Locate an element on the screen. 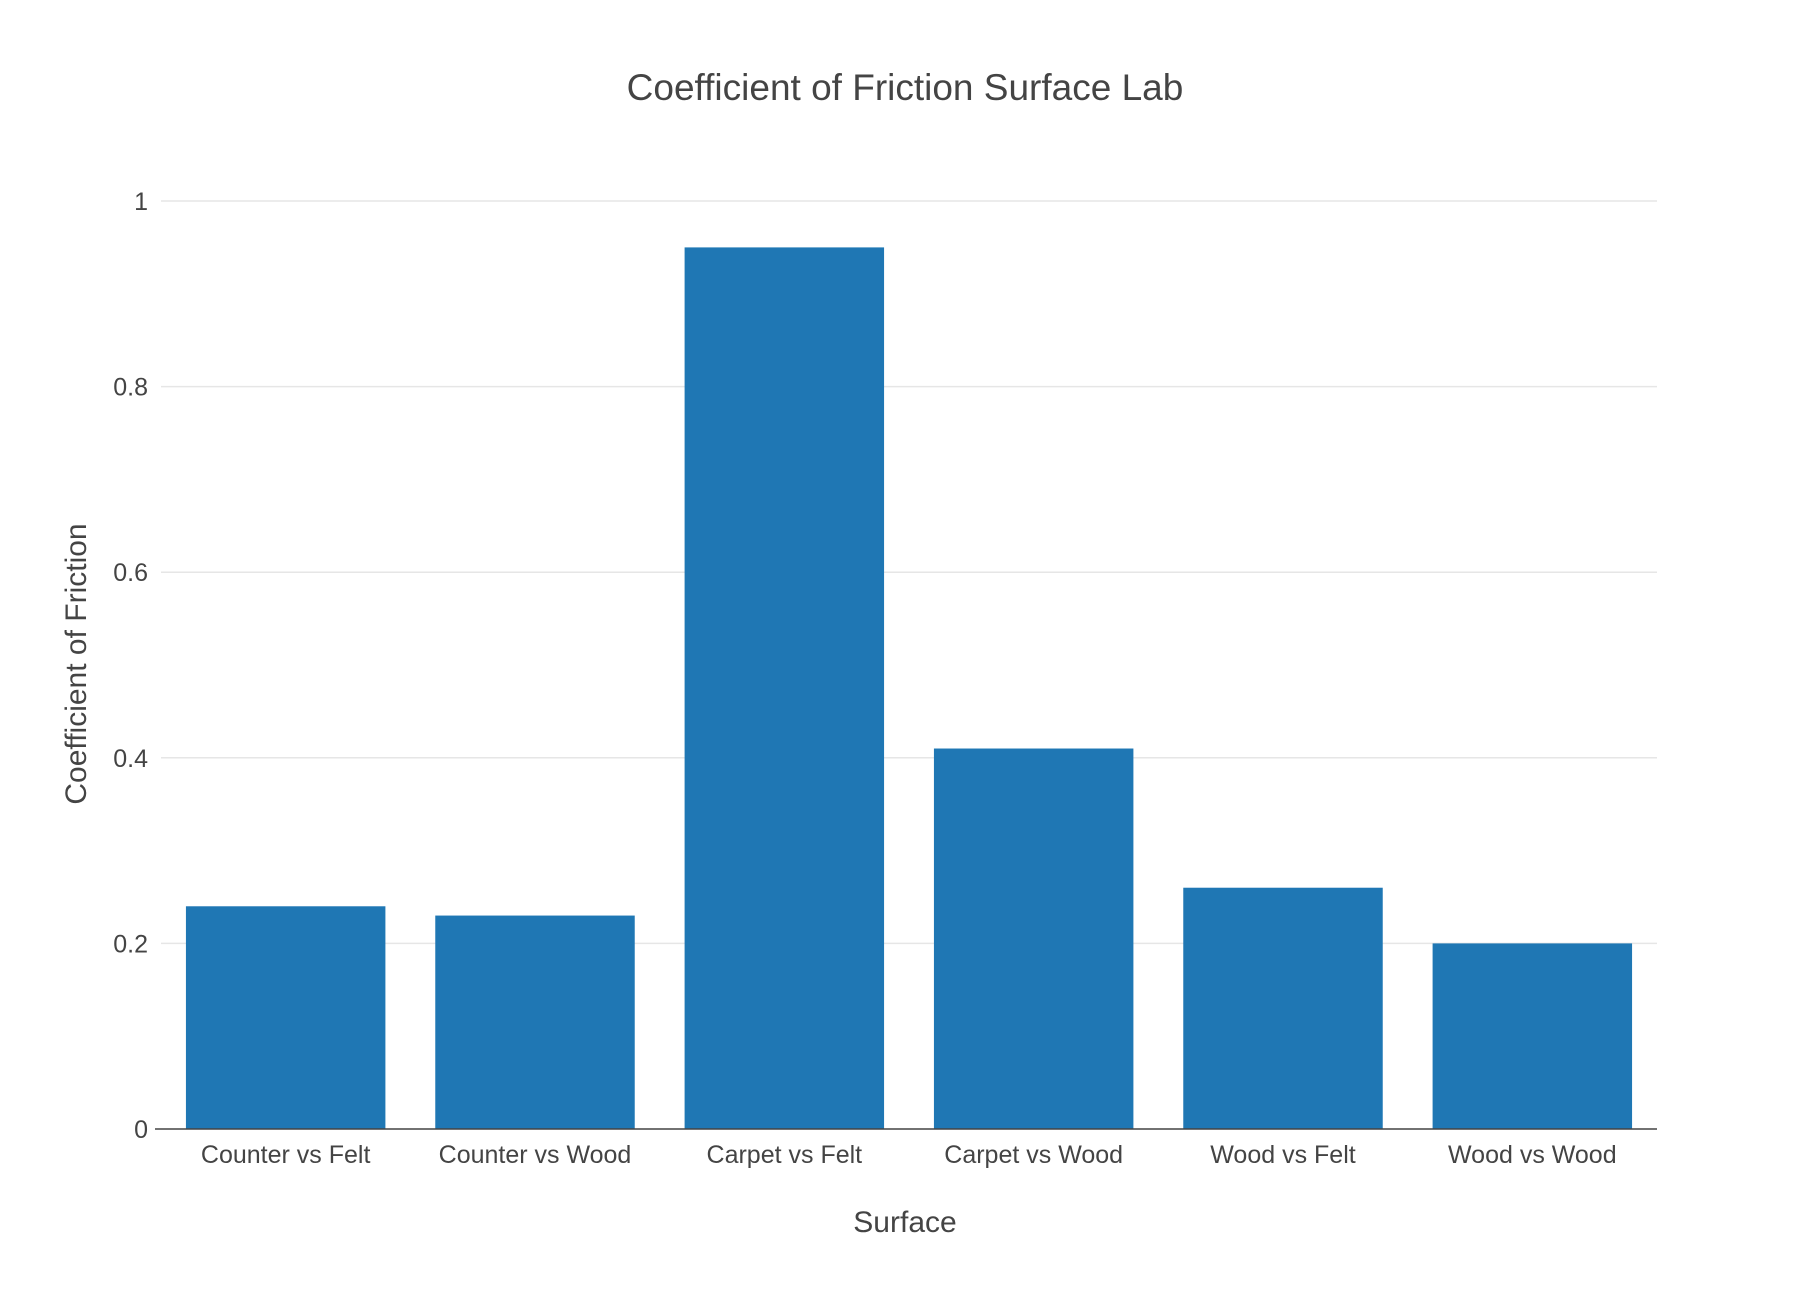  x-axis-title: Surface is located at coordinates (904, 1222).